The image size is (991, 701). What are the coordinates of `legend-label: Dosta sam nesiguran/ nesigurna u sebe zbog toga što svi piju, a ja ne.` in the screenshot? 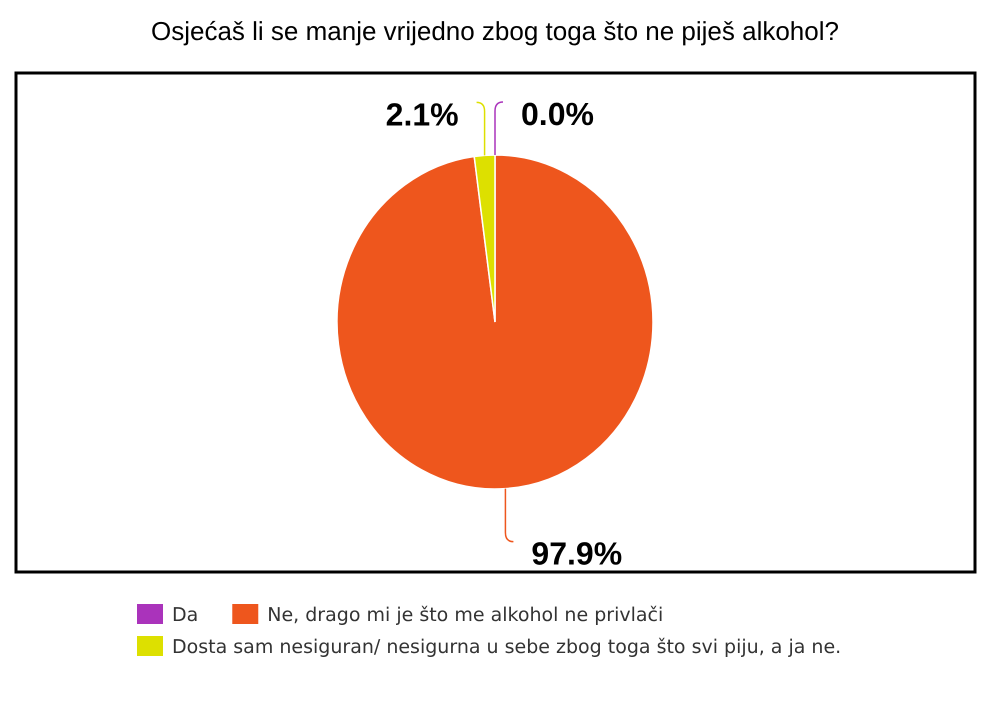 It's located at (507, 647).